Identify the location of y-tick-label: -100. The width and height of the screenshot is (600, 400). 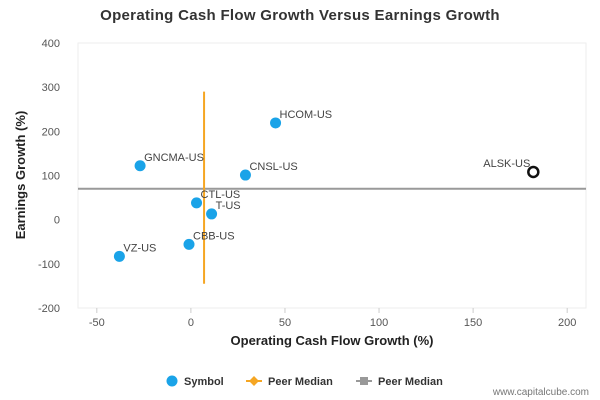
(49, 265).